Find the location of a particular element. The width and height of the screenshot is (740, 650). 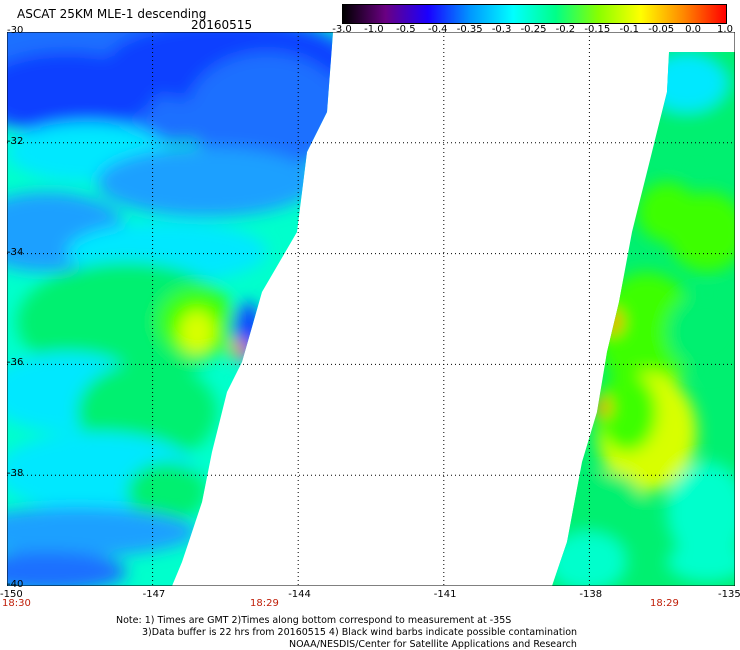

time-label-right: 18:29 is located at coordinates (664, 603).